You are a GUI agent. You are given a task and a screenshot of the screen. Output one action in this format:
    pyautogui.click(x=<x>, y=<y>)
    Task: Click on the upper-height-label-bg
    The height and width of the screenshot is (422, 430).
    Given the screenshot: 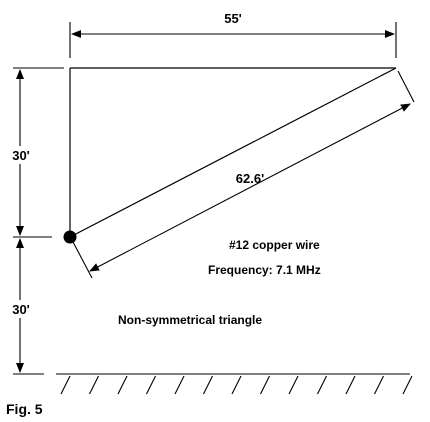 What is the action you would take?
    pyautogui.click(x=21, y=155)
    